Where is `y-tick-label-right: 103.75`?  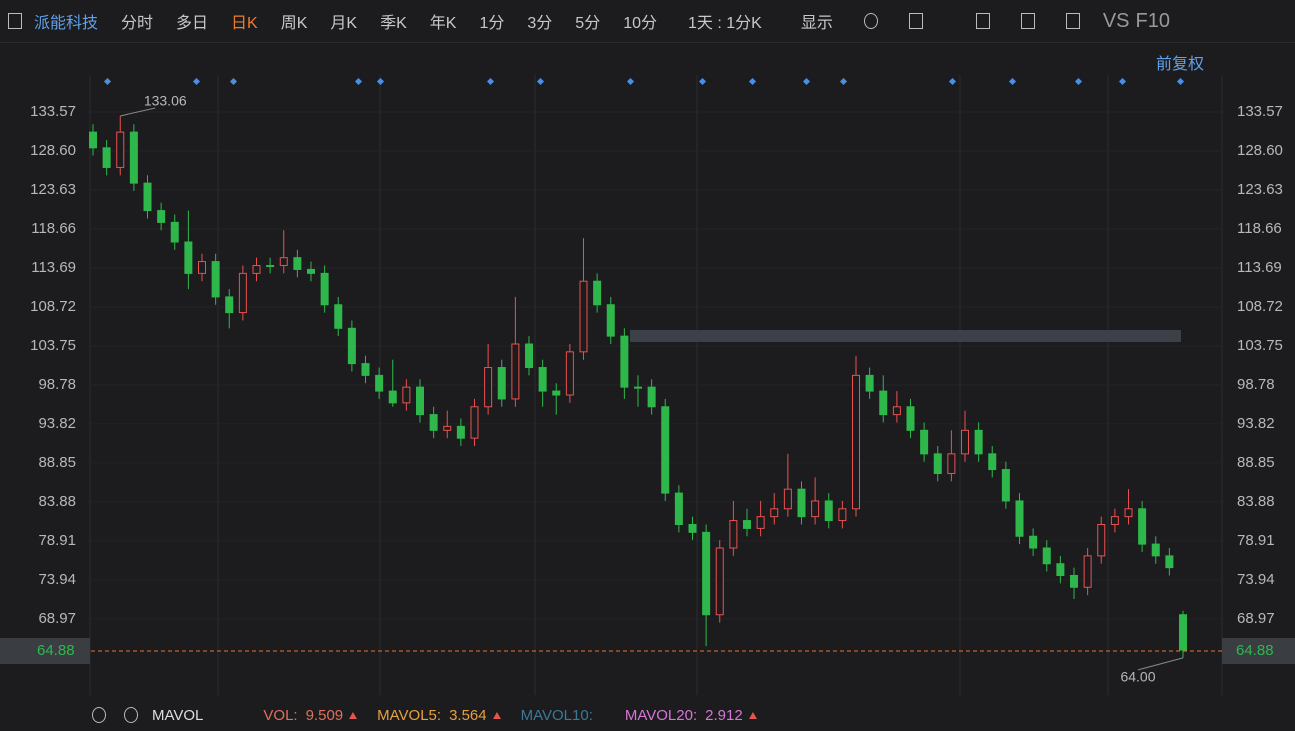 y-tick-label-right: 103.75 is located at coordinates (1260, 345).